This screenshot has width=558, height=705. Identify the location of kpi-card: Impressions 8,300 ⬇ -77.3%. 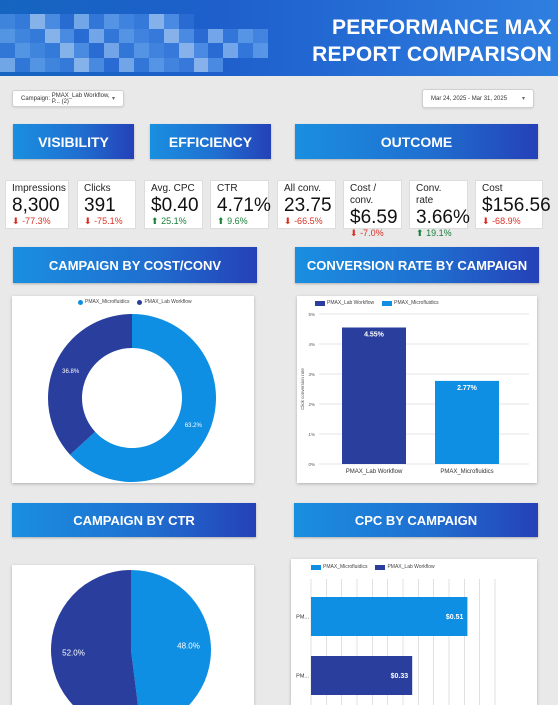
(37, 204).